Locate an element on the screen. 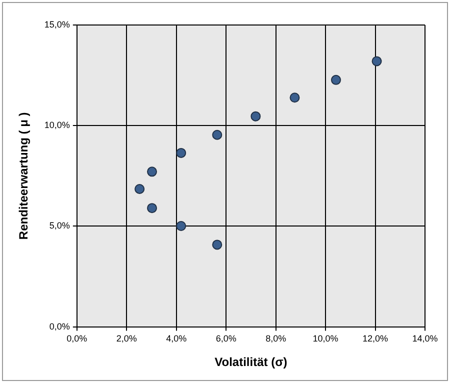 This screenshot has width=450, height=383. x-tick-label: 12,0% is located at coordinates (375, 339).